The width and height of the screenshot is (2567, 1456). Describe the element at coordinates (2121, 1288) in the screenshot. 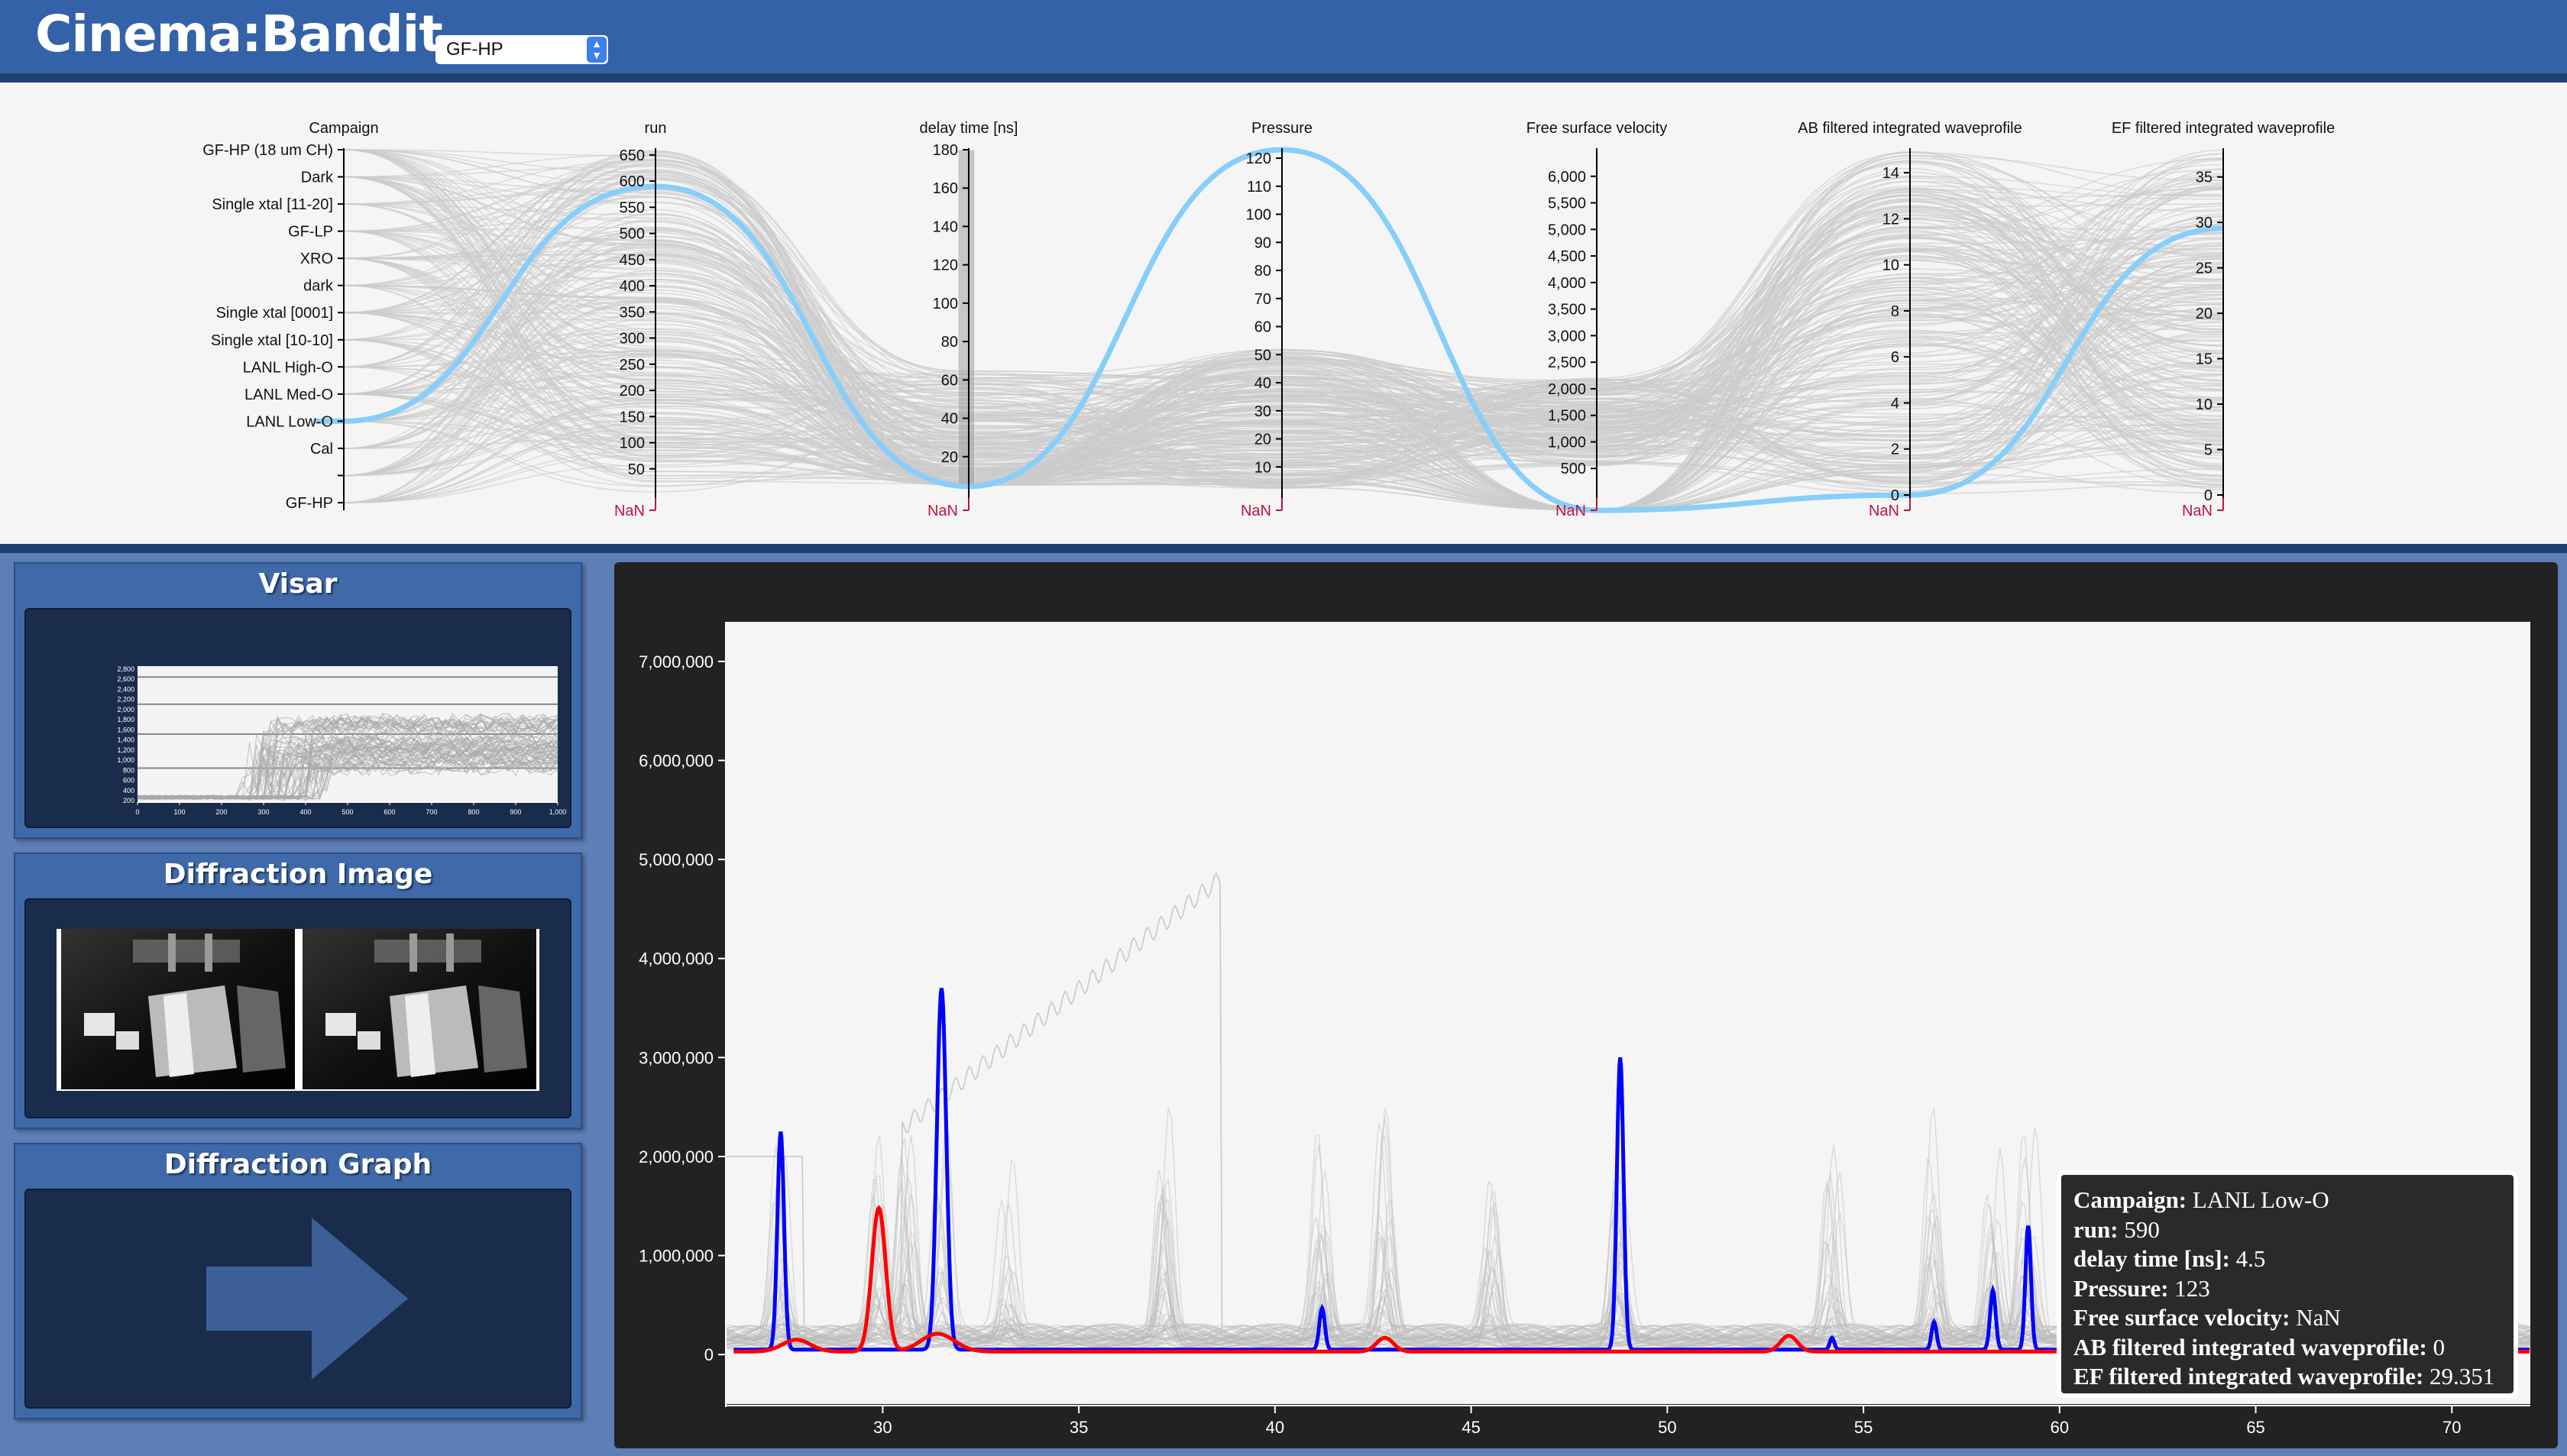

I see `tooltip-label: Pressure:` at that location.